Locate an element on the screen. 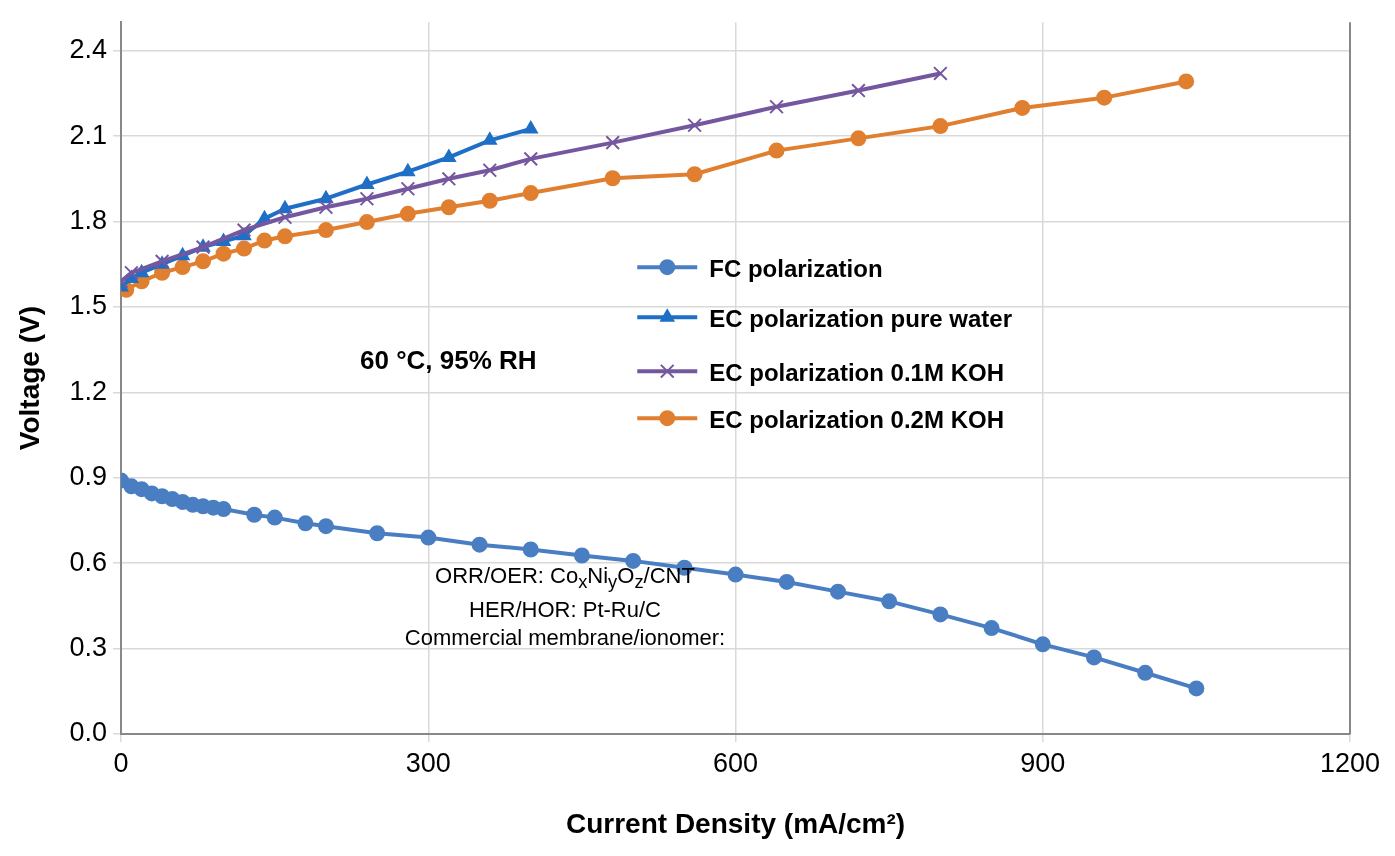  y-axis-title: Voltage (V) is located at coordinates (29, 378).